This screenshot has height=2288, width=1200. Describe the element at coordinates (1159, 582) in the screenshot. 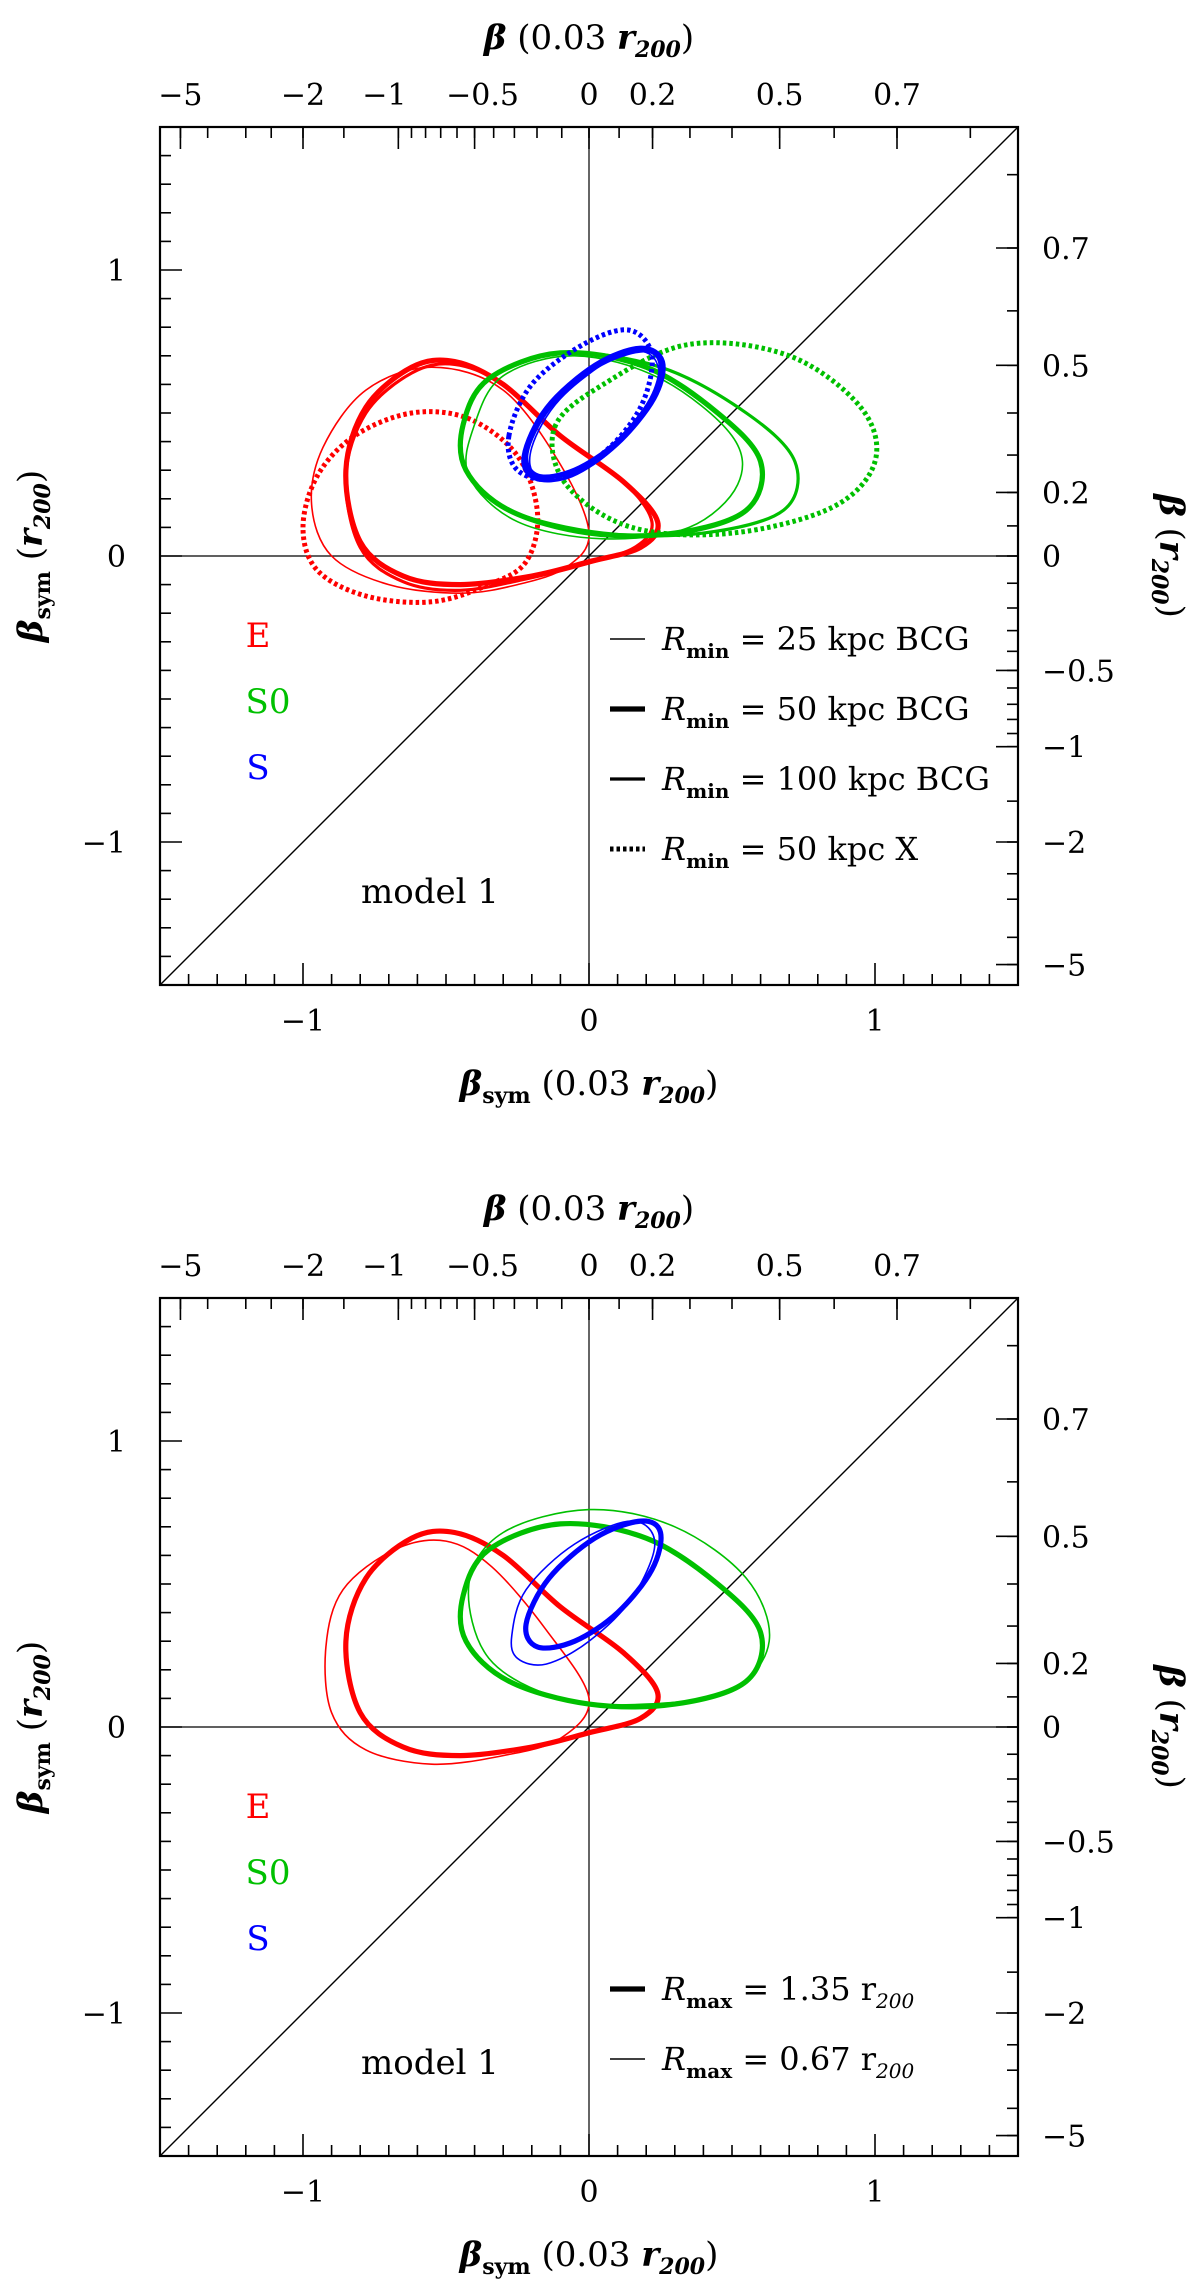

I see `right-axis-title-sub: 200` at that location.